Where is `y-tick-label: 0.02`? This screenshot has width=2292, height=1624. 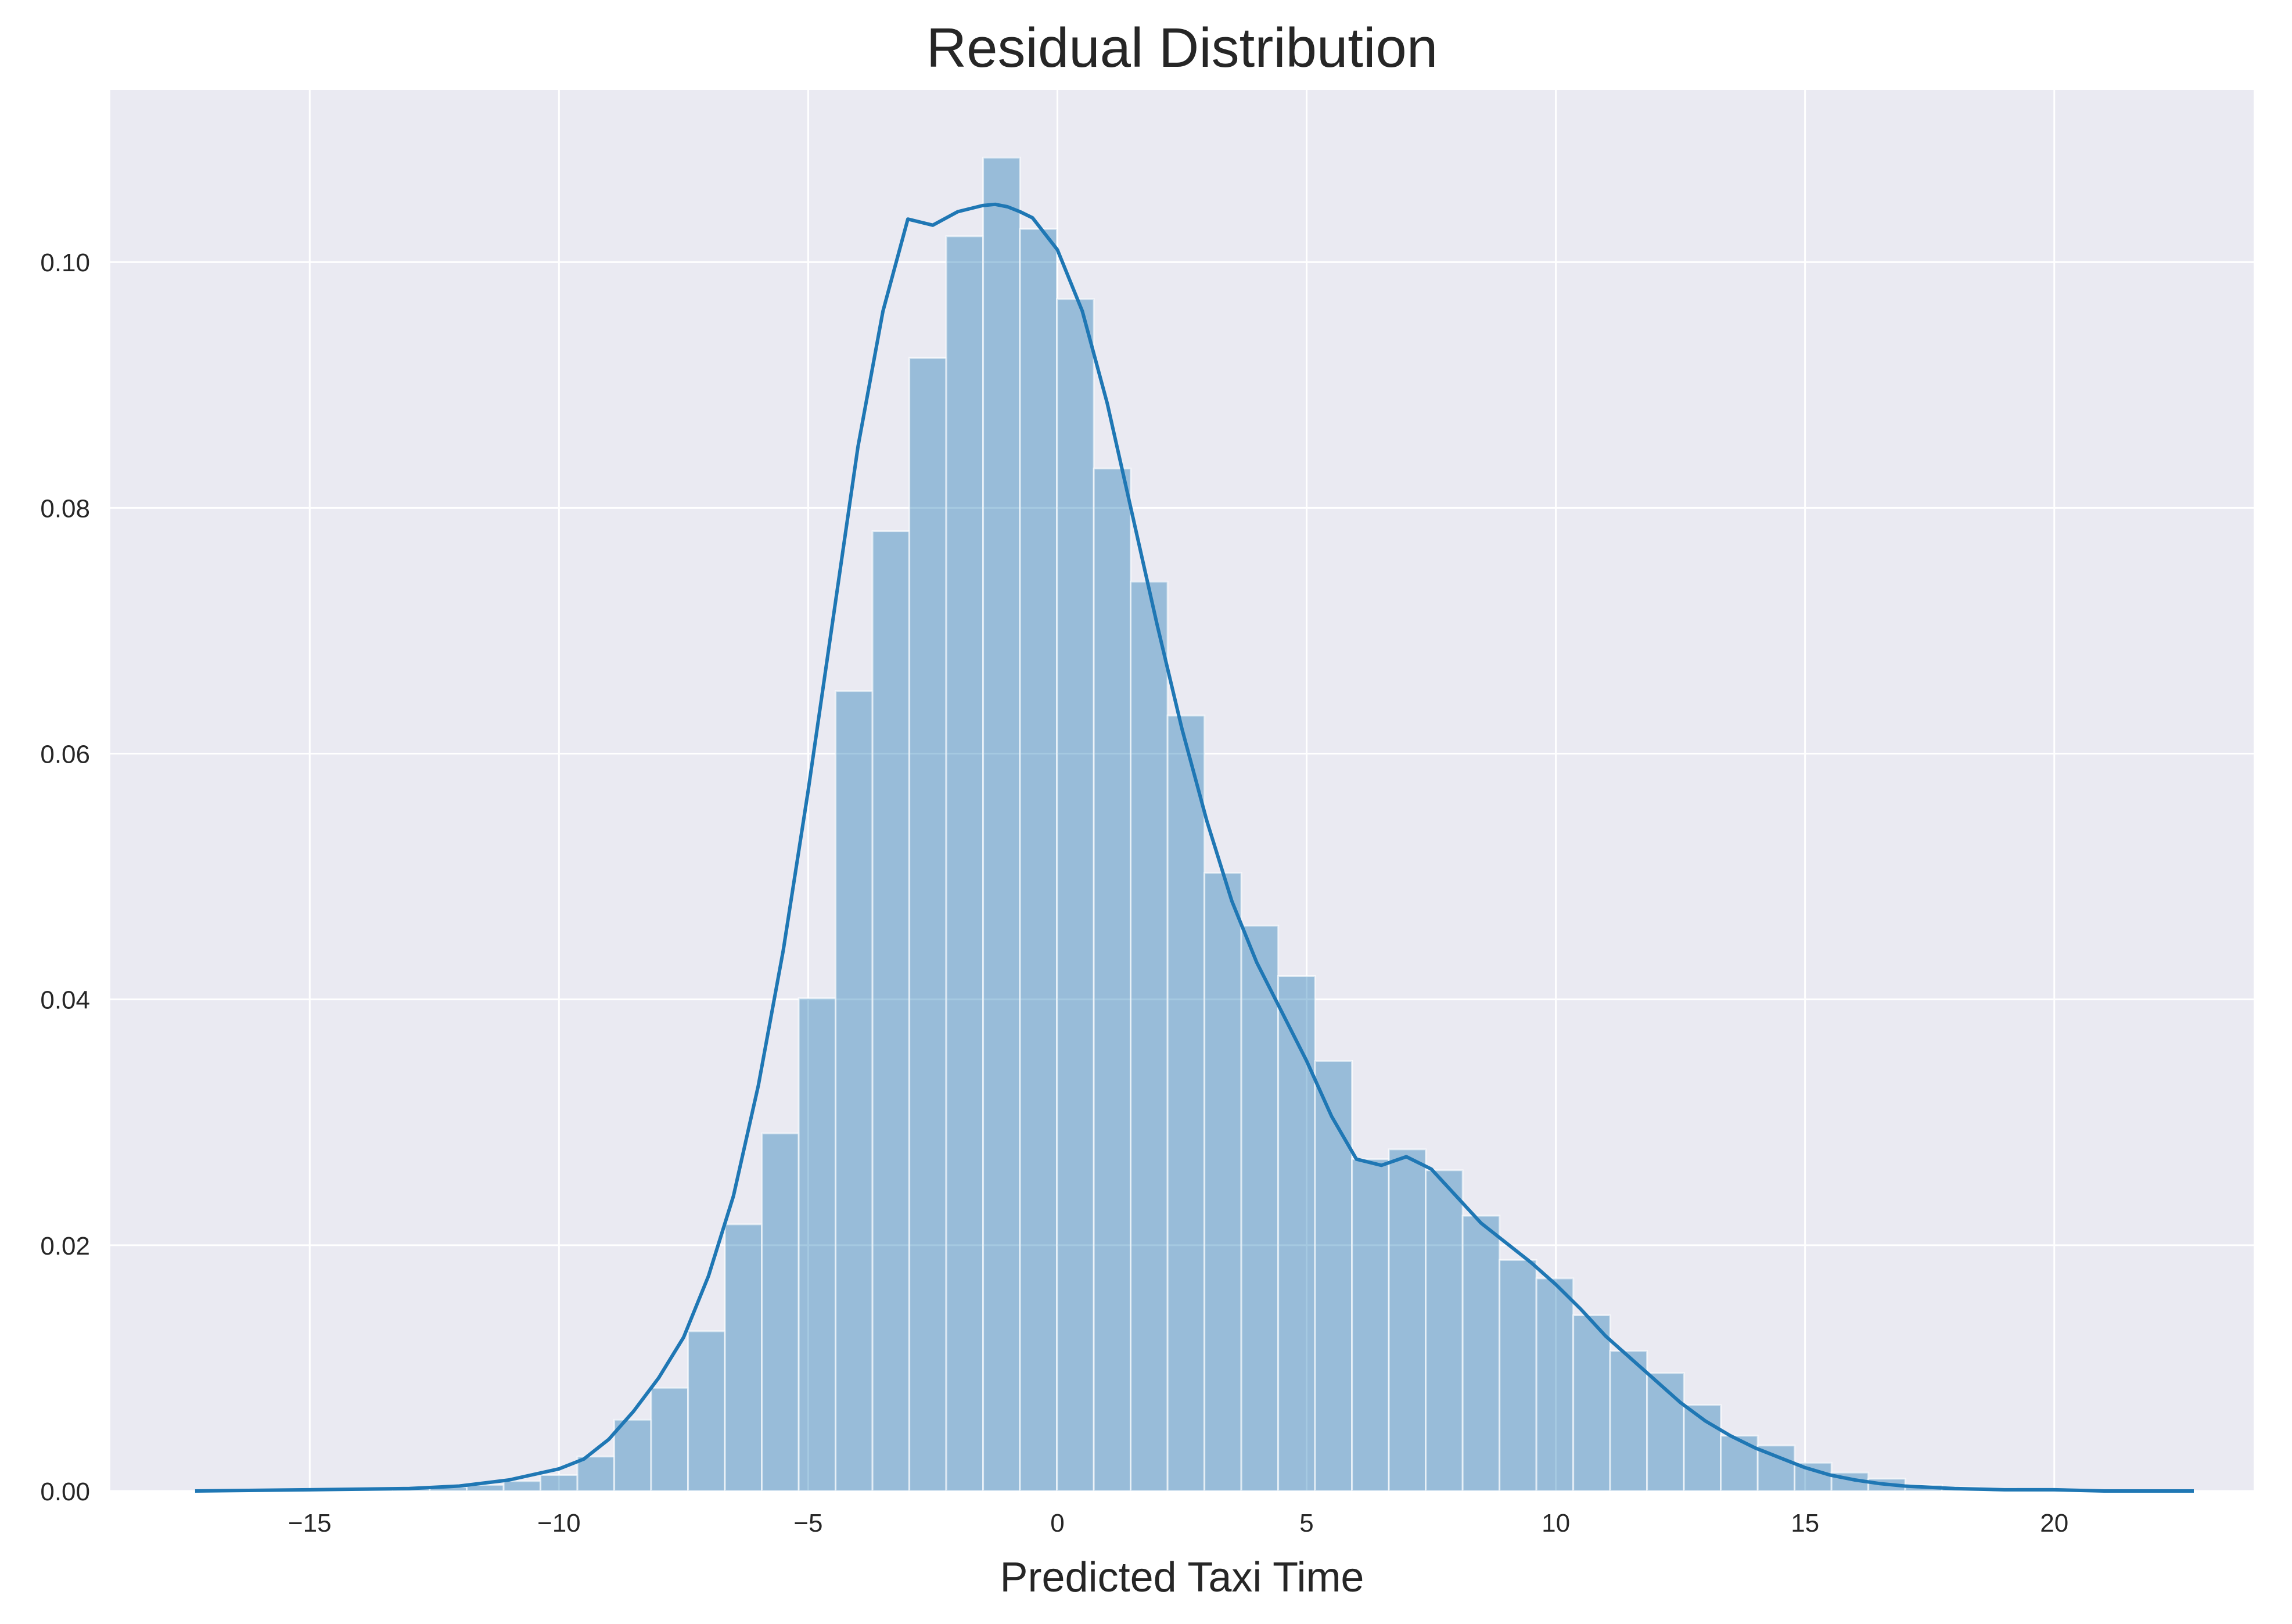
y-tick-label: 0.02 is located at coordinates (65, 1246).